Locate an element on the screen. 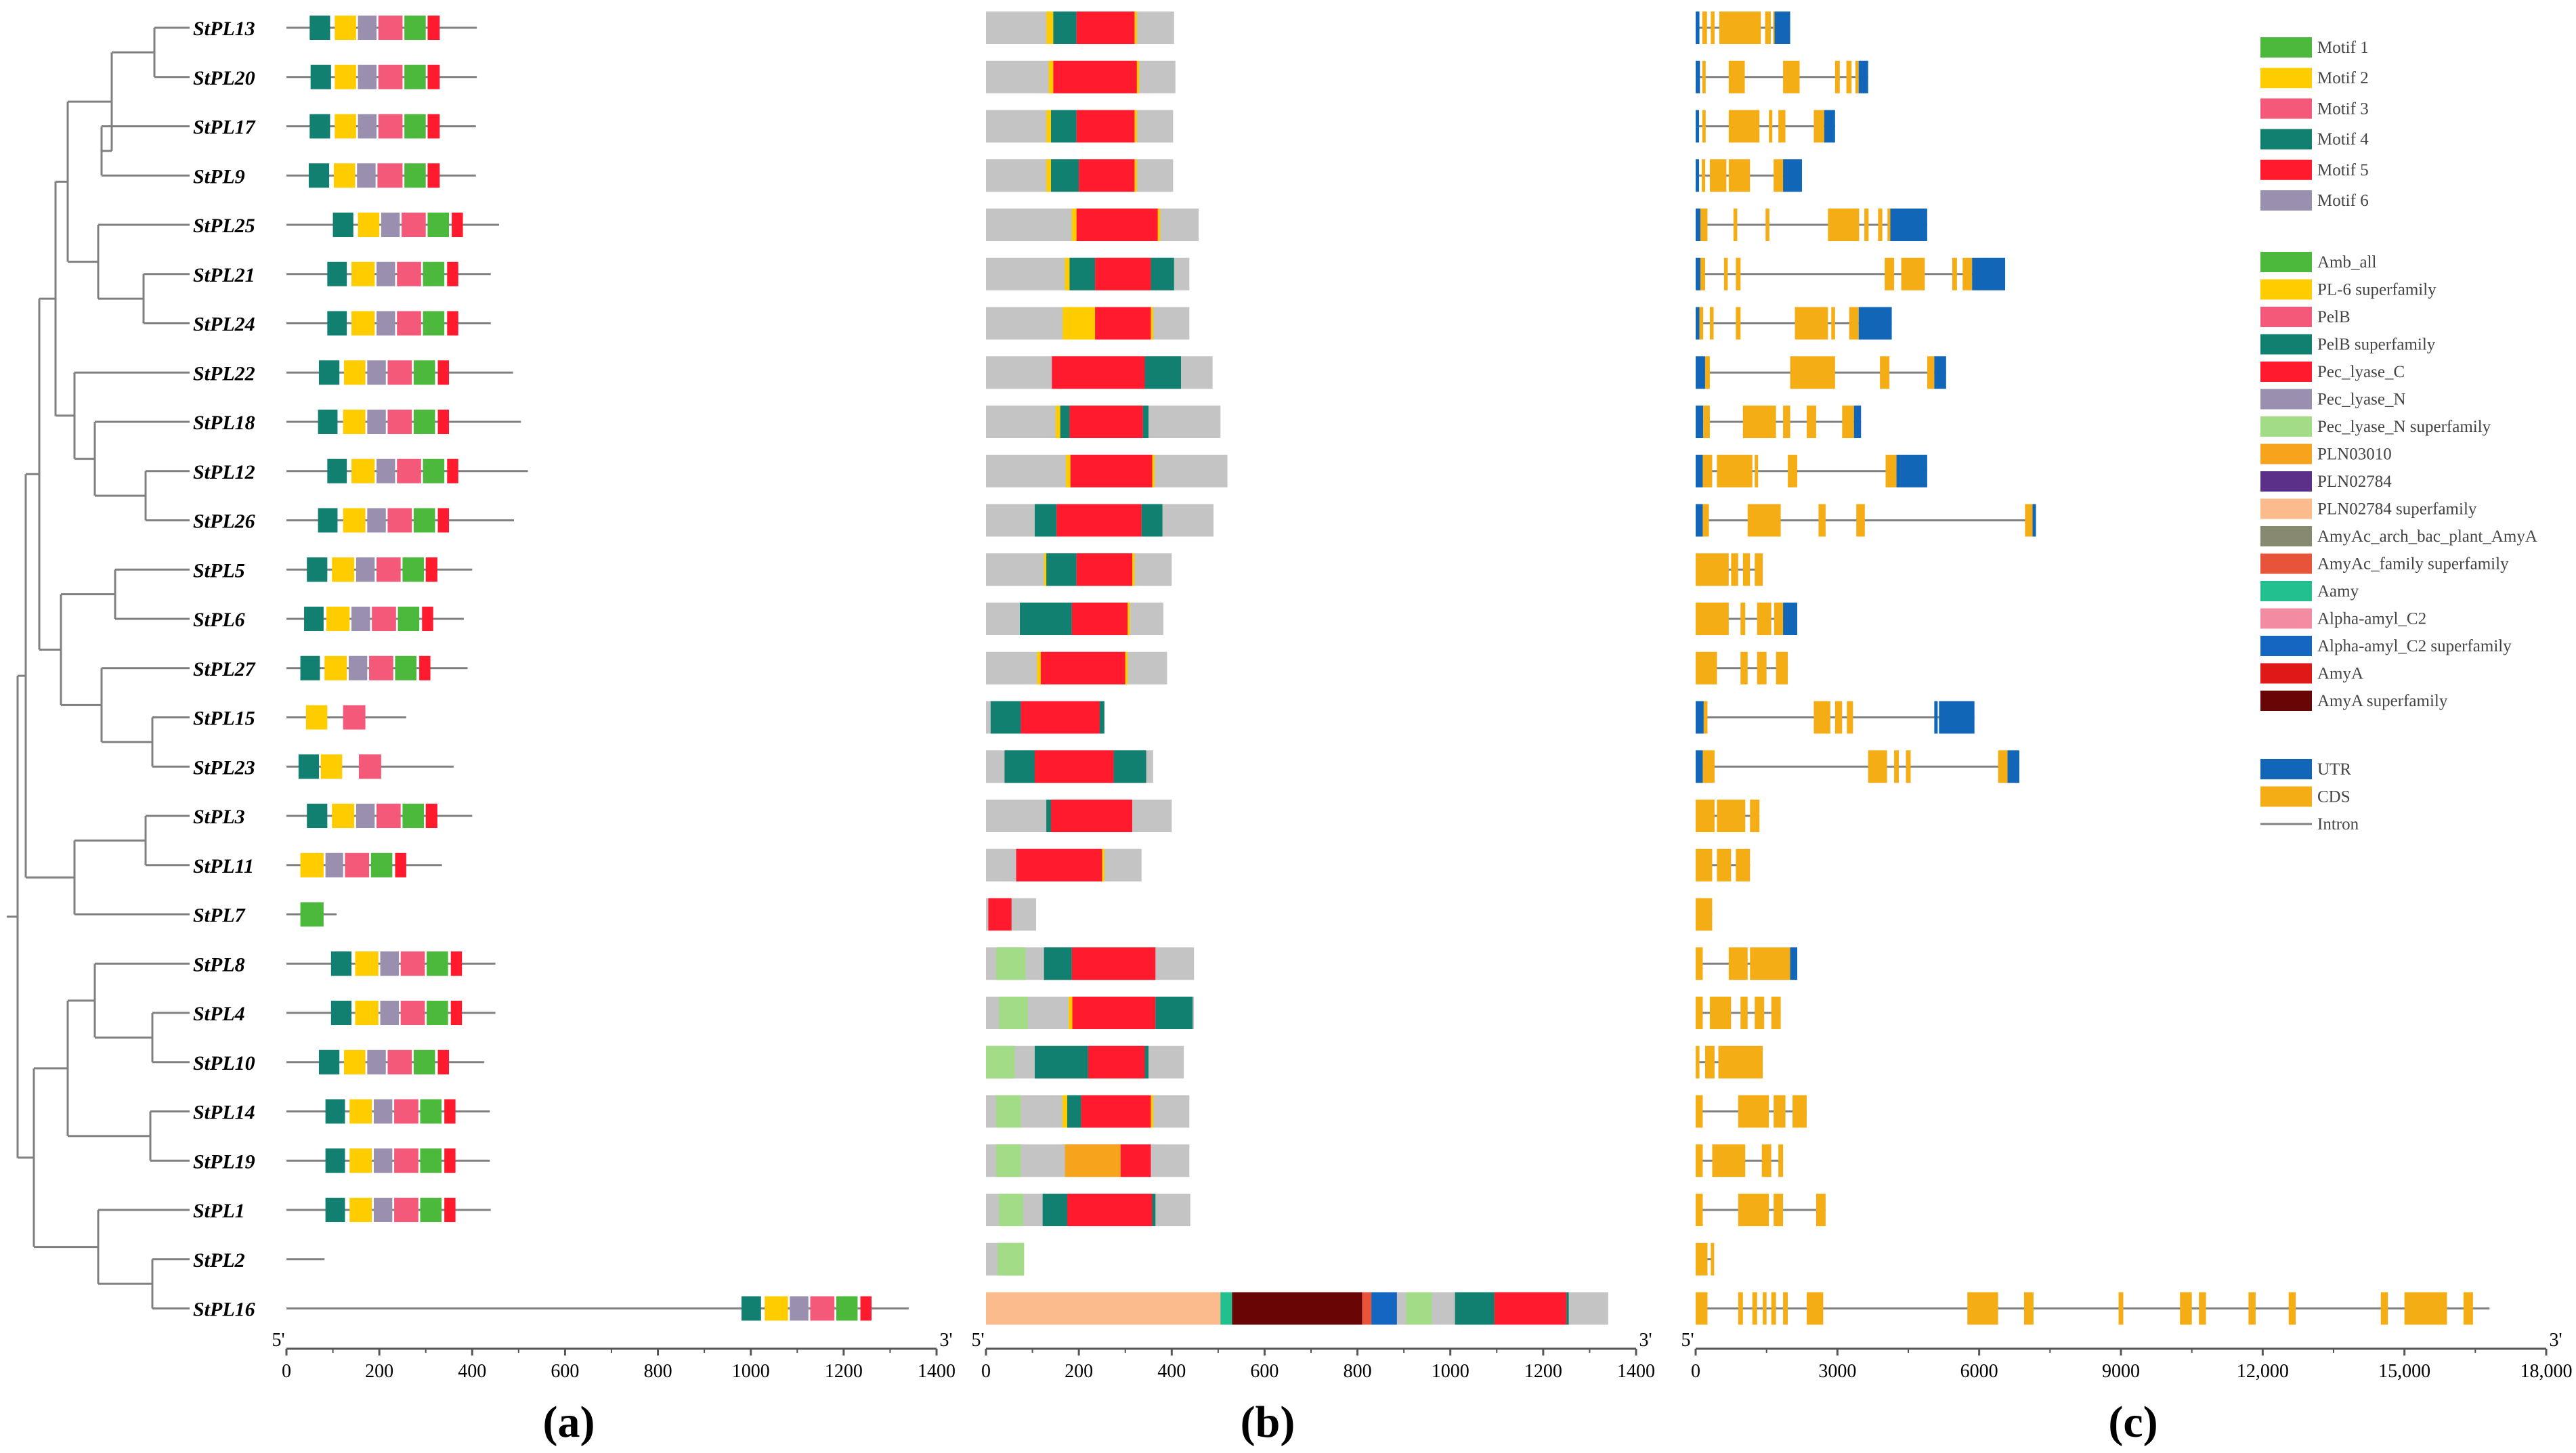  phylogenetic-tree is located at coordinates (98, 667).